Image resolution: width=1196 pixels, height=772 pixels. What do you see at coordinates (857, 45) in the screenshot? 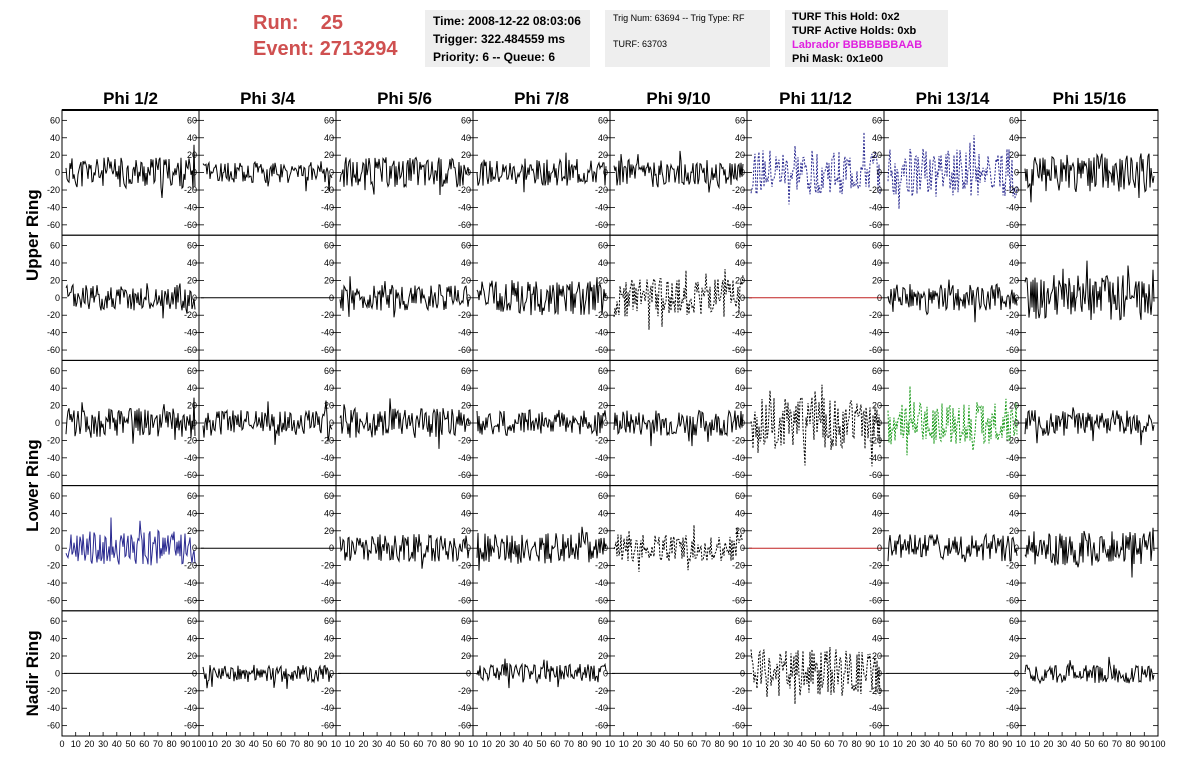
I see `labrador-text: Labrador BBBBBBBAAB` at bounding box center [857, 45].